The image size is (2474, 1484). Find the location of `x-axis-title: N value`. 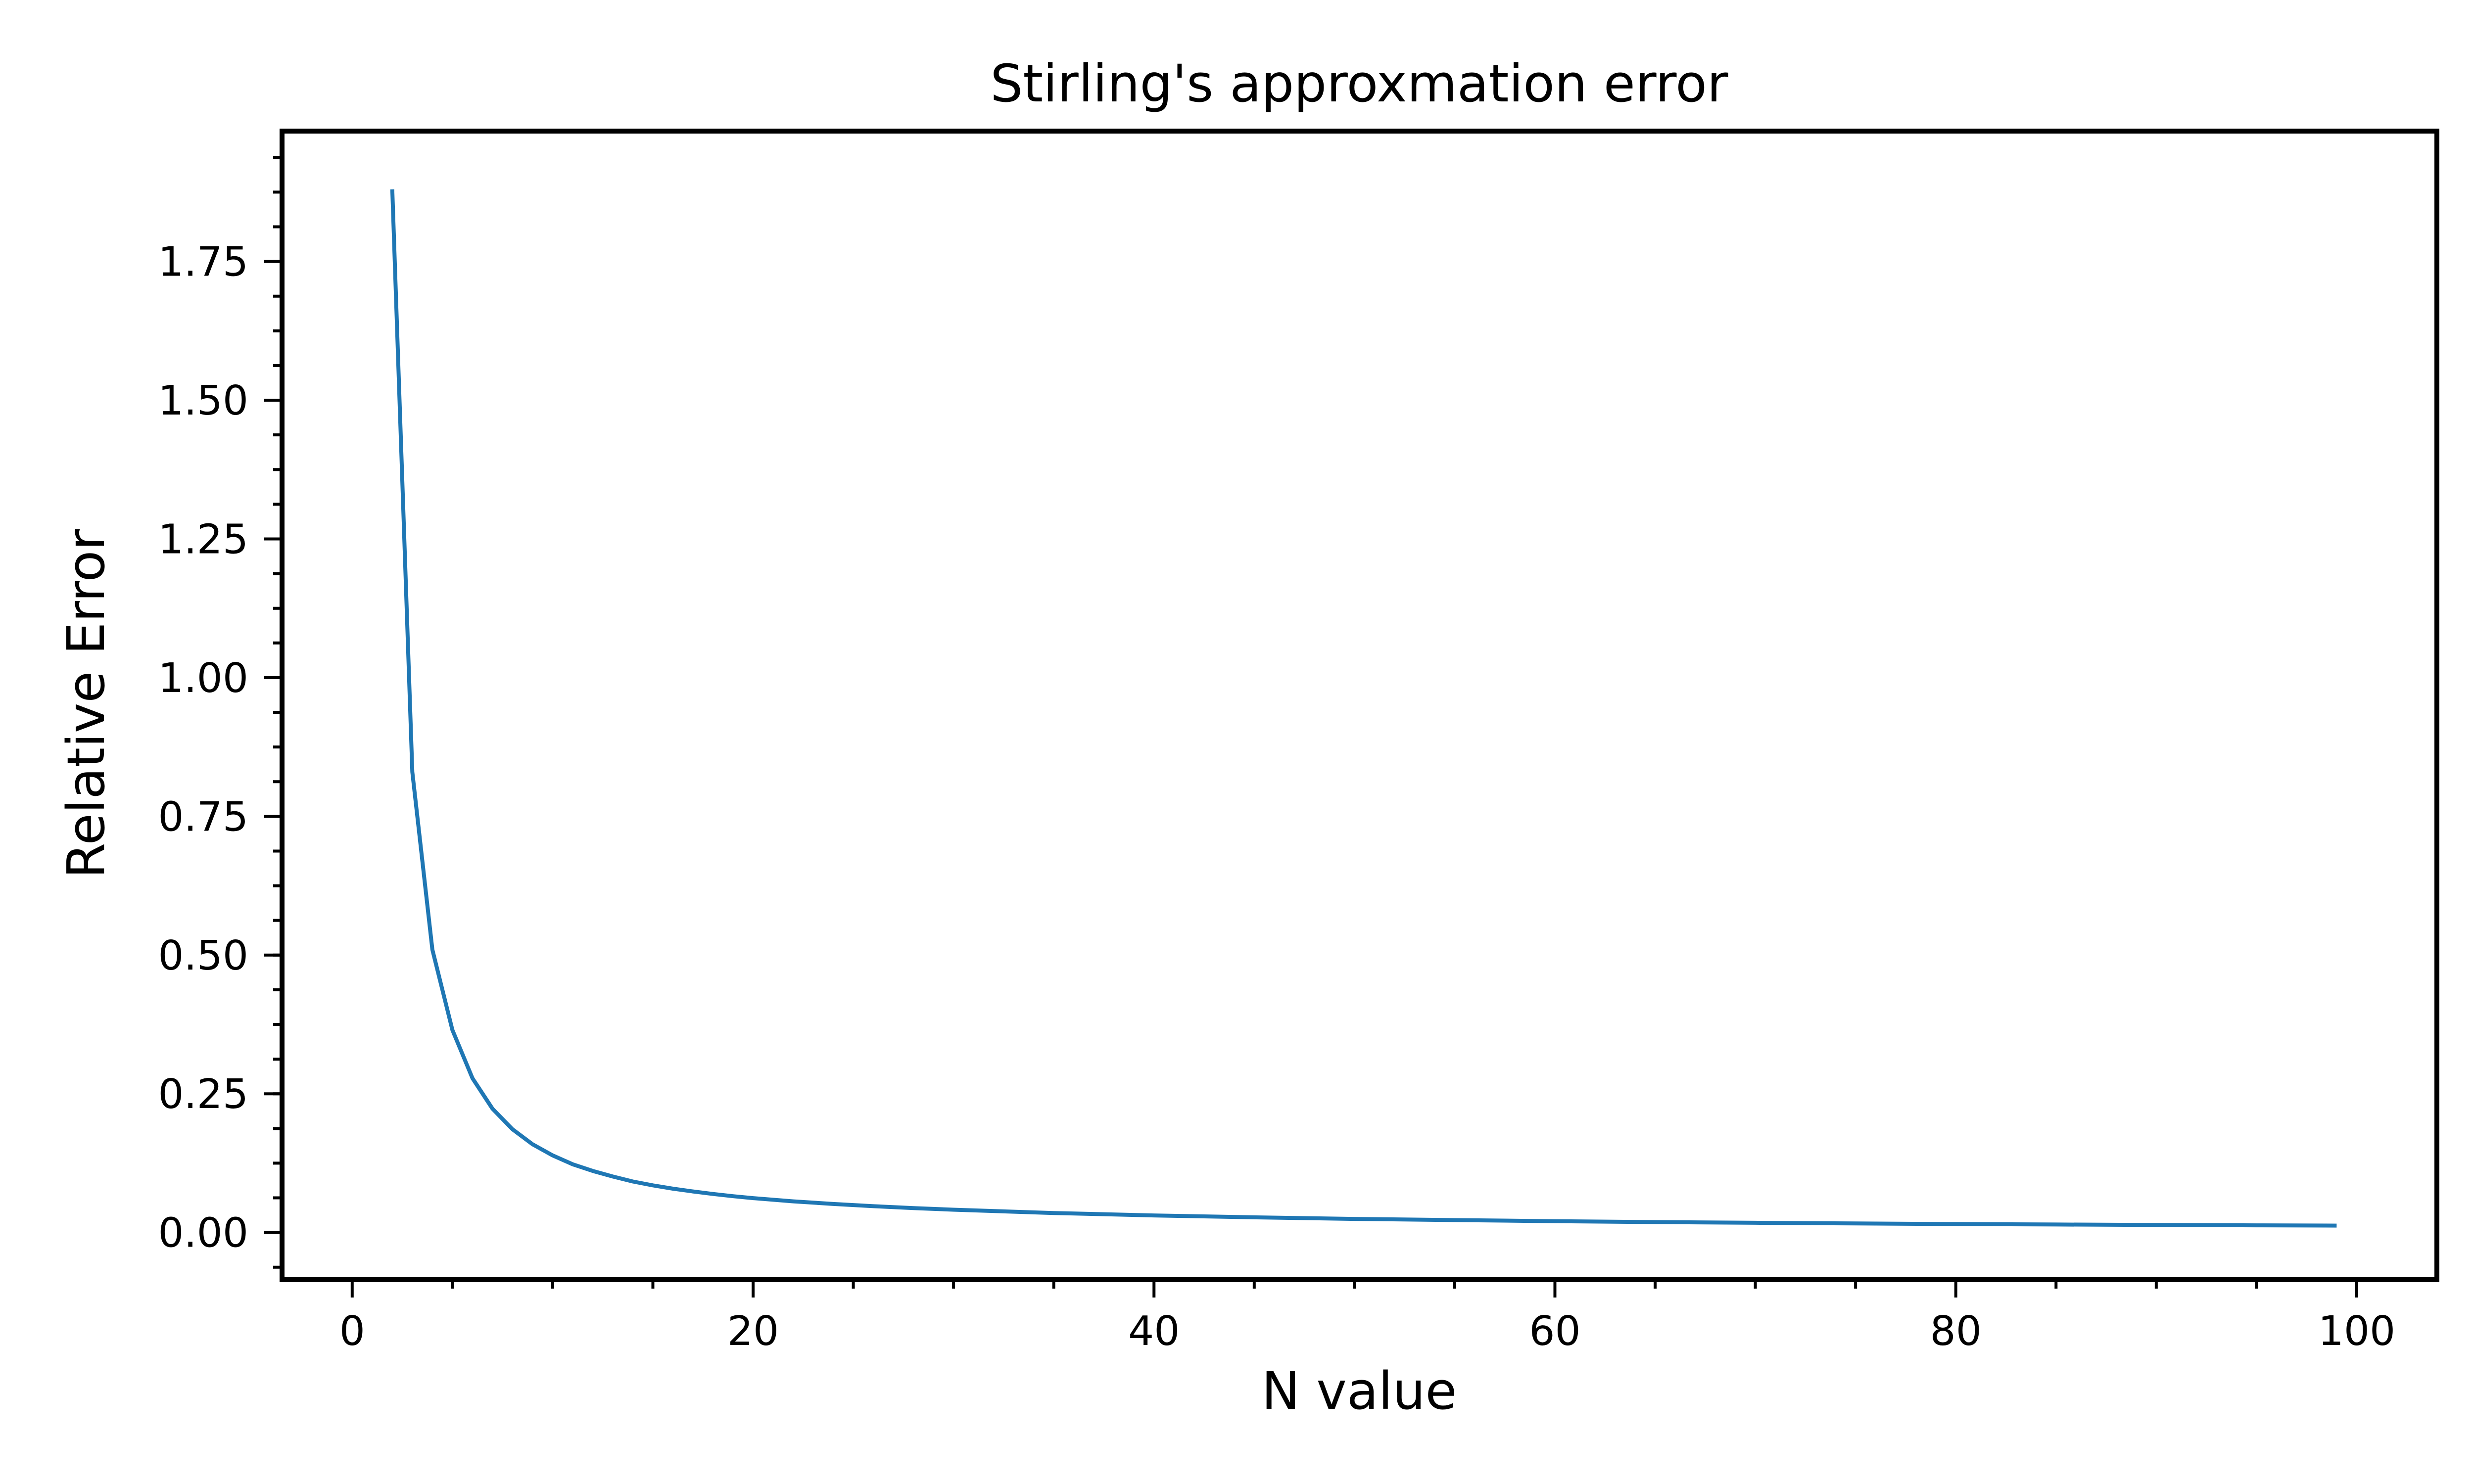

x-axis-title: N value is located at coordinates (1359, 1391).